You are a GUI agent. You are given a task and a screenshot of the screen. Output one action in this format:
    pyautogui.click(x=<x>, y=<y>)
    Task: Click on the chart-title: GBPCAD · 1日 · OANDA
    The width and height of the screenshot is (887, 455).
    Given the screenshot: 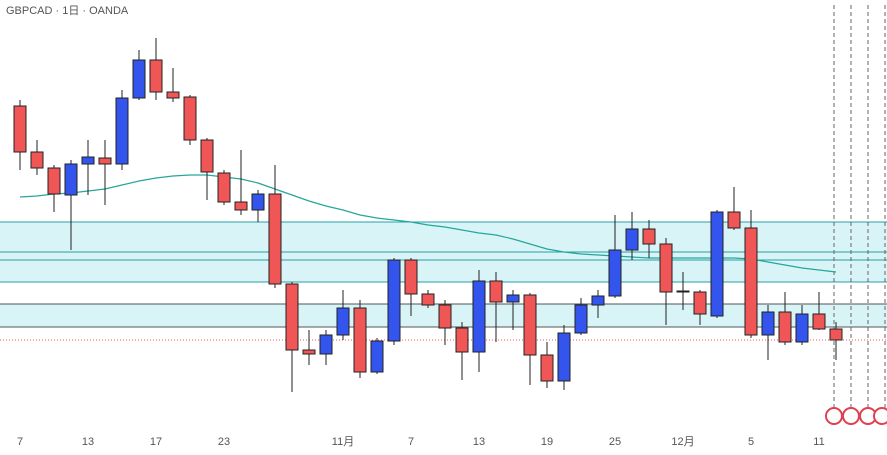 What is the action you would take?
    pyautogui.click(x=67, y=11)
    